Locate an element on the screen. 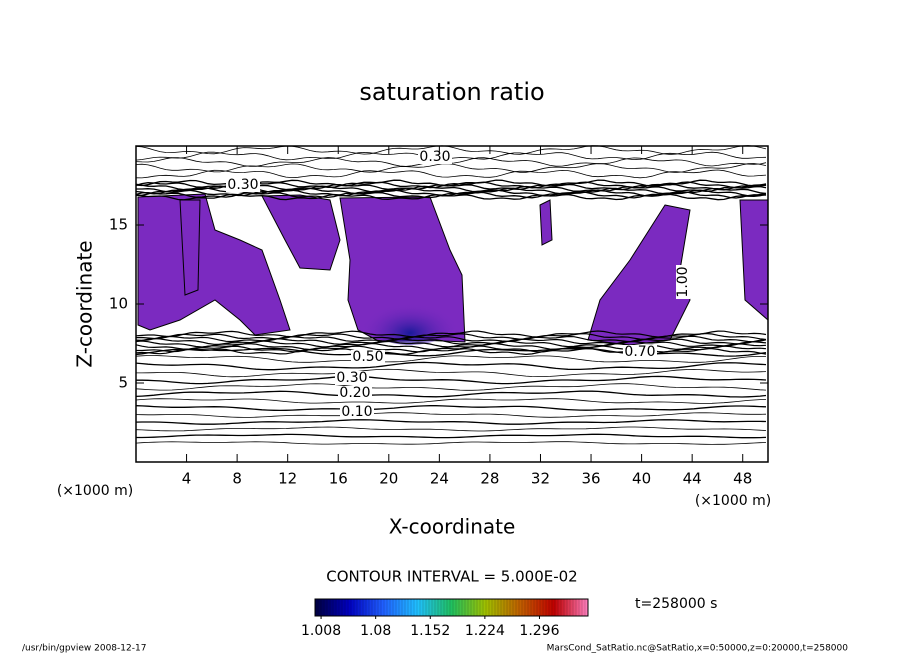  colorbar-tick-label: 1.08 is located at coordinates (375, 631).